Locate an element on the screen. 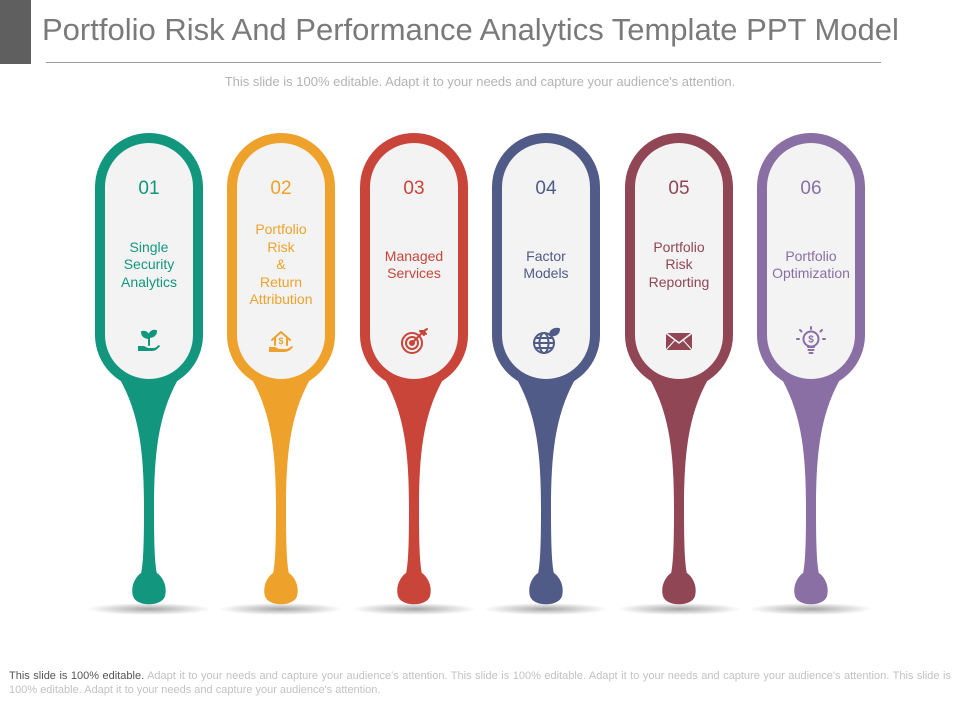 This screenshot has height=720, width=960. globe-leaf-icon is located at coordinates (546, 340).